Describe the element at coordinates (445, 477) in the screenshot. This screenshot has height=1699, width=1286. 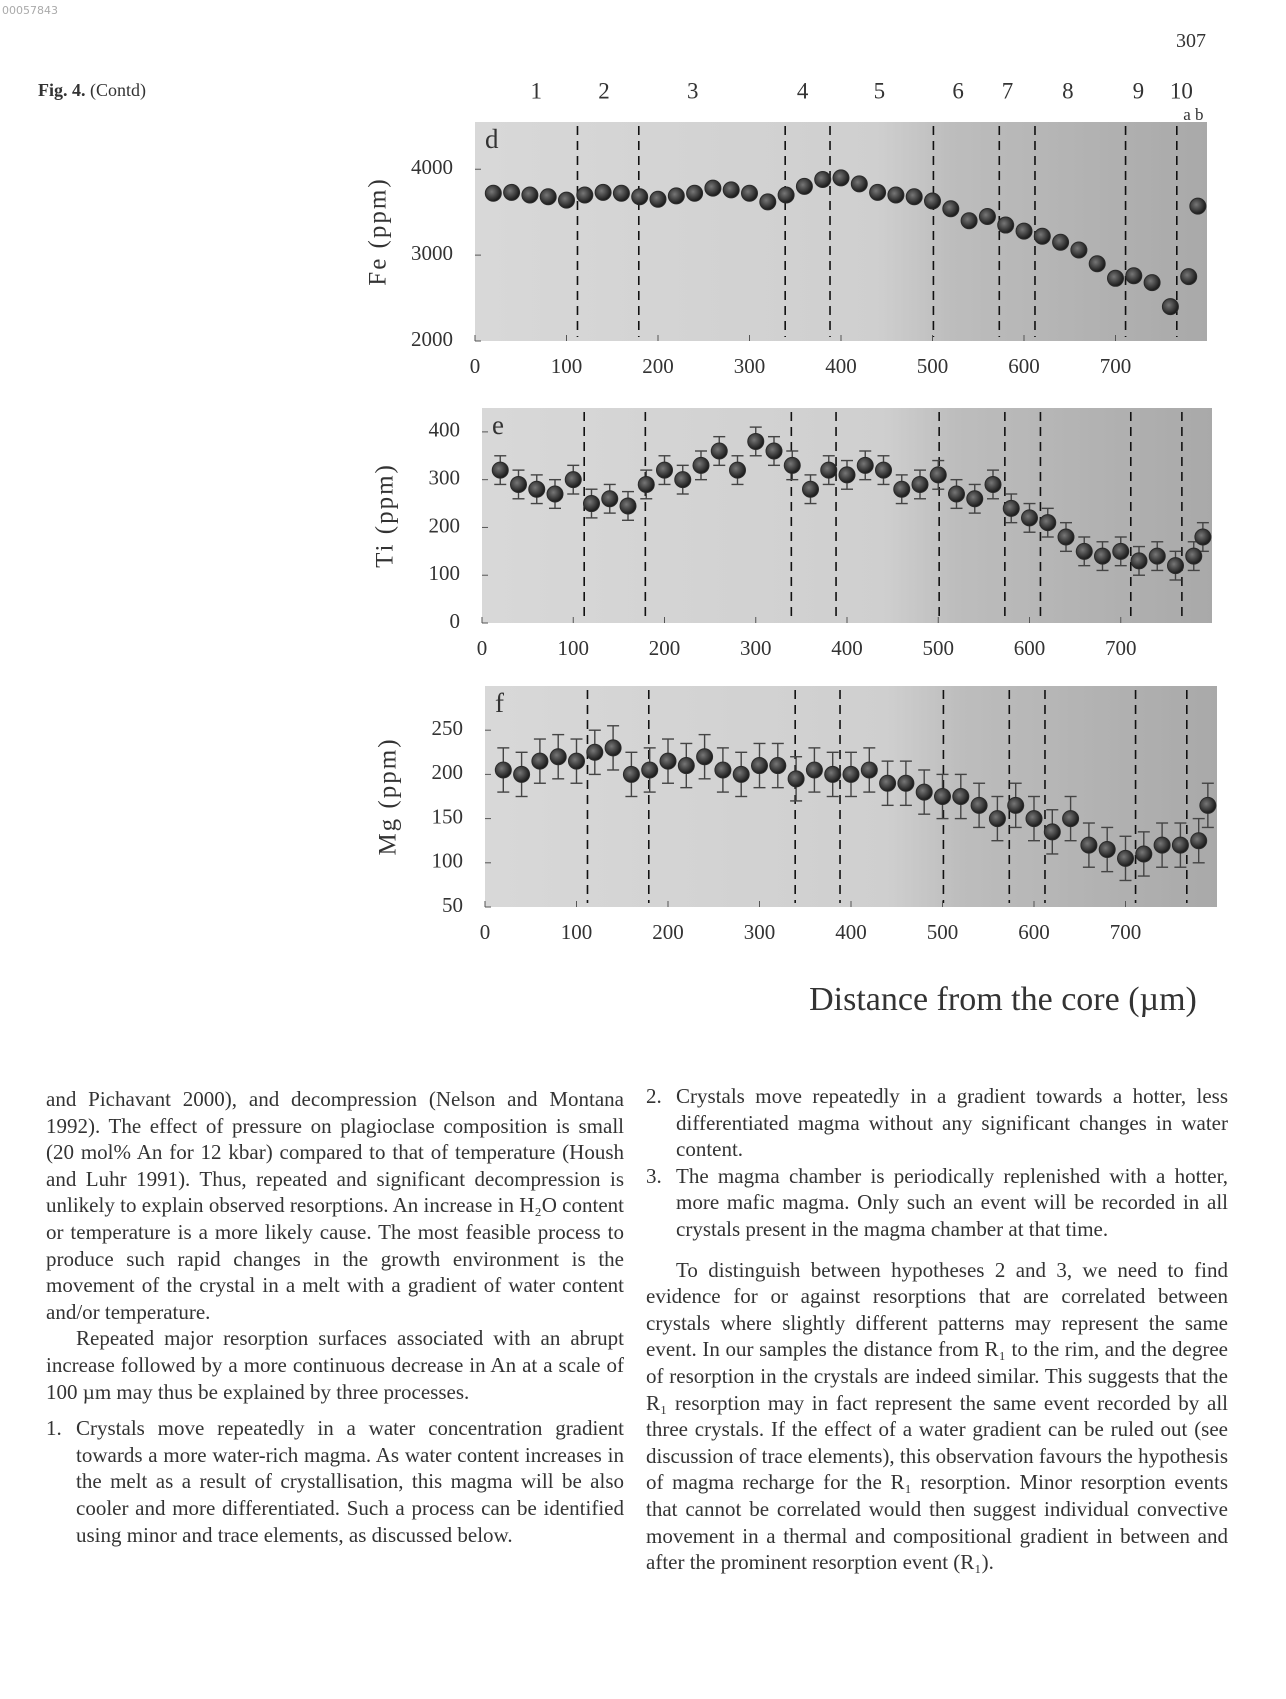
I see `y-tick-label: 300` at that location.